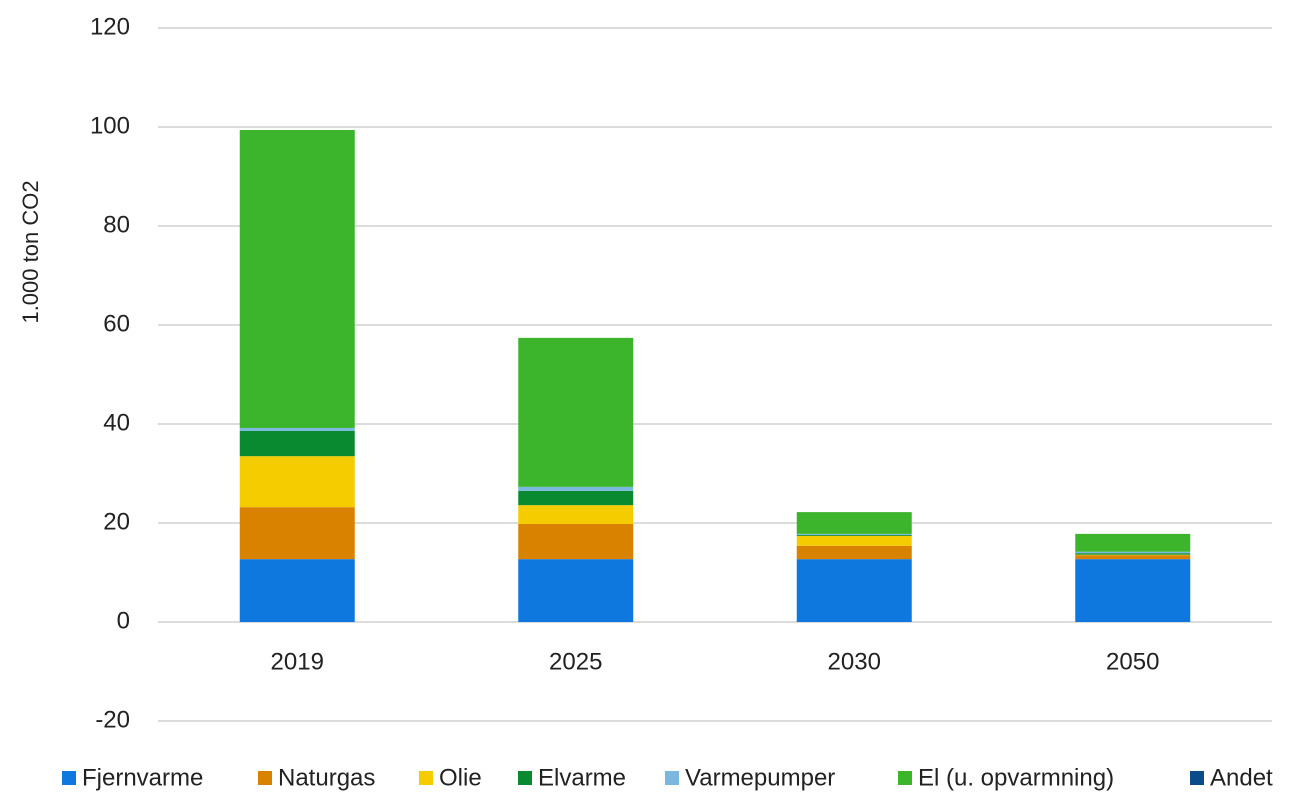 This screenshot has height=795, width=1299. What do you see at coordinates (116, 422) in the screenshot?
I see `y-tick-label: 40` at bounding box center [116, 422].